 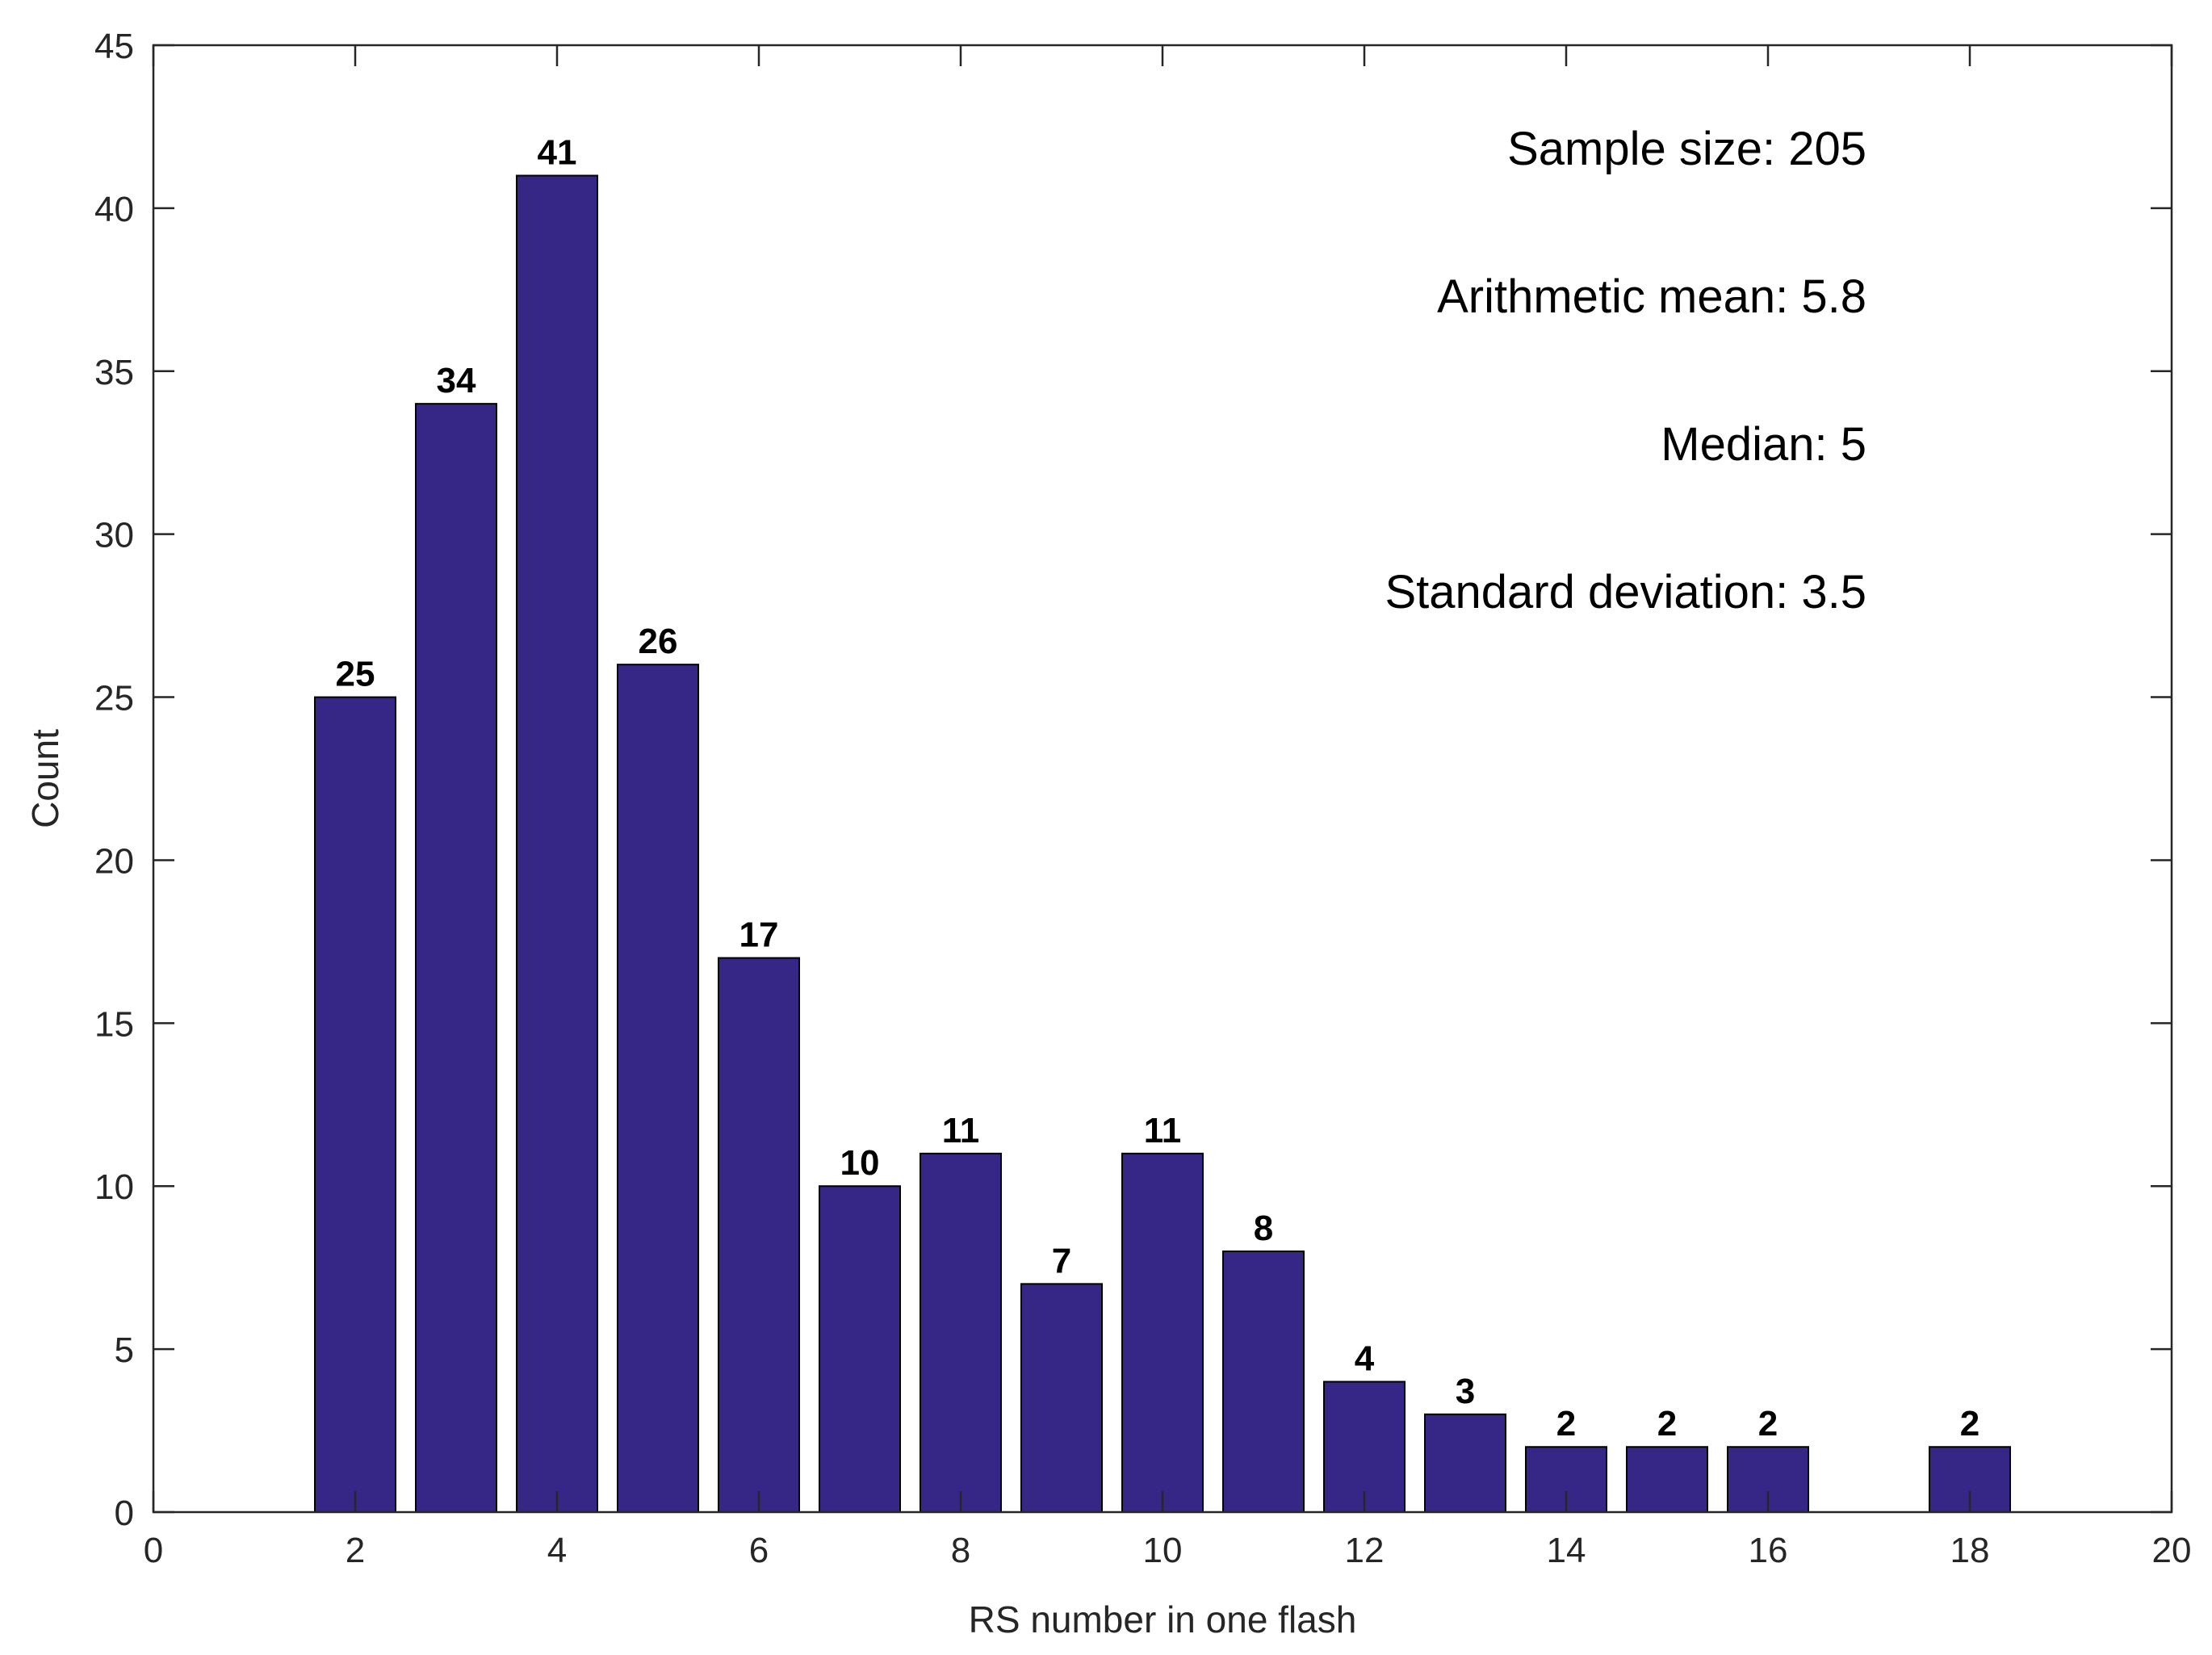 What do you see at coordinates (960, 1550) in the screenshot?
I see `x-tick-label: 8` at bounding box center [960, 1550].